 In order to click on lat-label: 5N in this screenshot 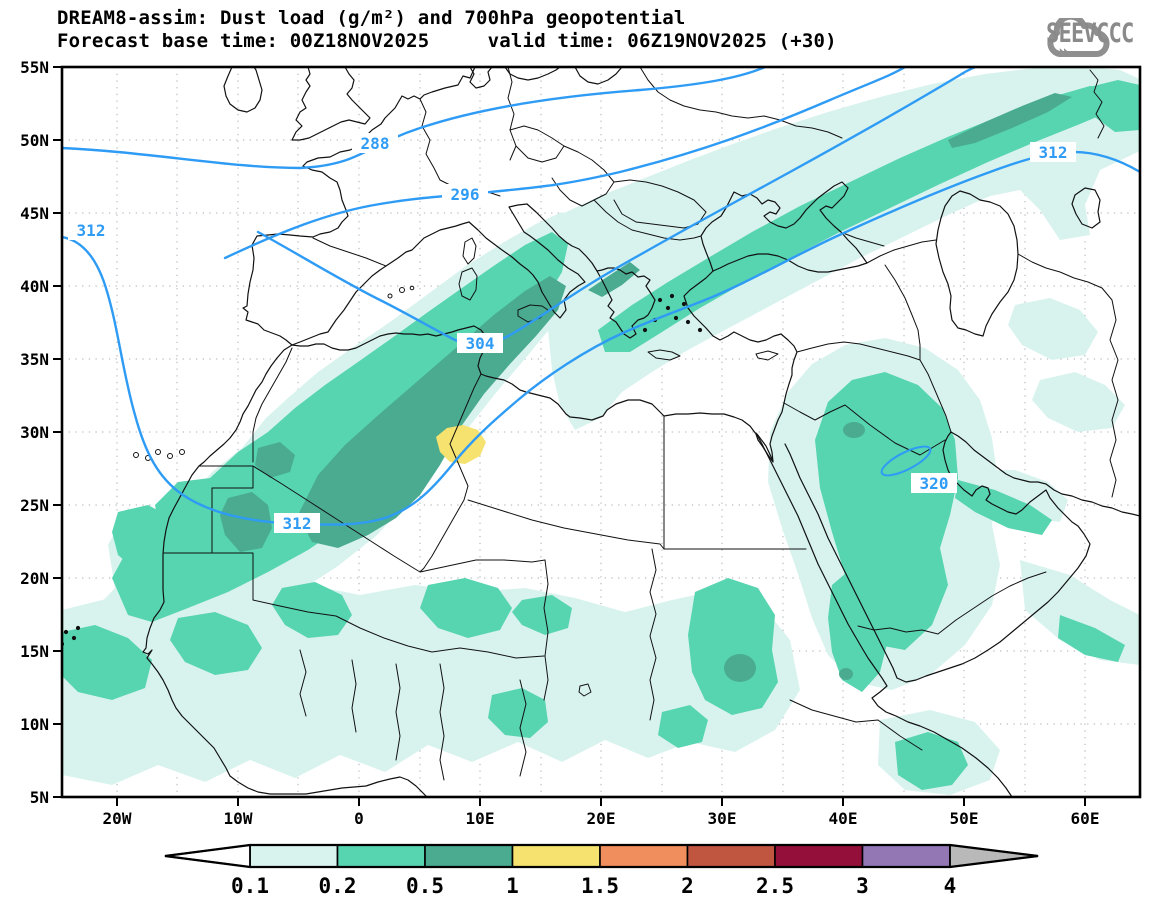, I will do `click(39, 797)`.